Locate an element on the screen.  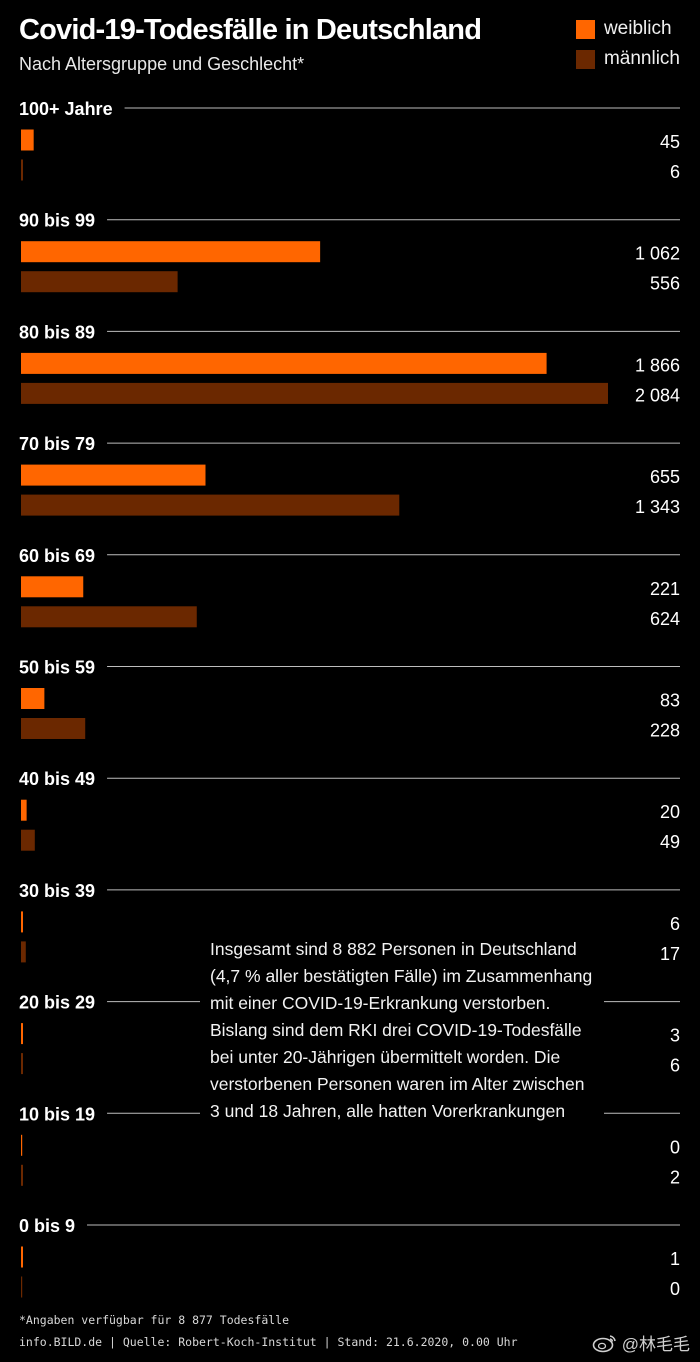
data-label: 221 is located at coordinates (665, 589).